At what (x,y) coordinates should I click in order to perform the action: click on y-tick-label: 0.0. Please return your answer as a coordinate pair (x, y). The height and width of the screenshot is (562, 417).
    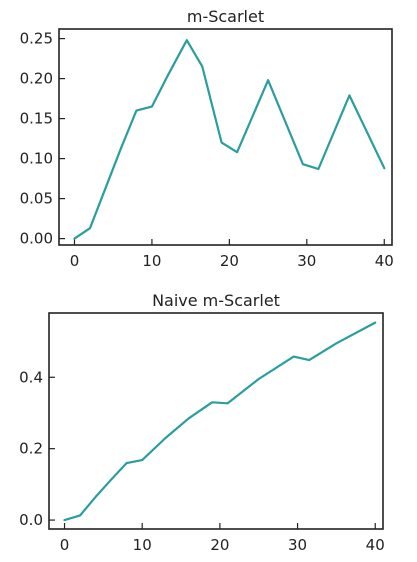
    Looking at the image, I should click on (31, 520).